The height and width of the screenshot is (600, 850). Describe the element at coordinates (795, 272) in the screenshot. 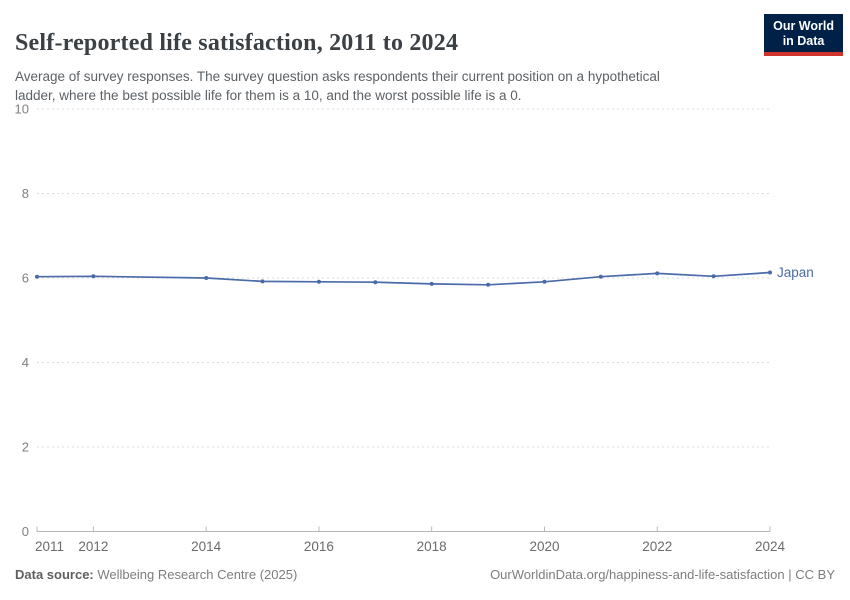

I see `series-label-japan: Japan` at that location.